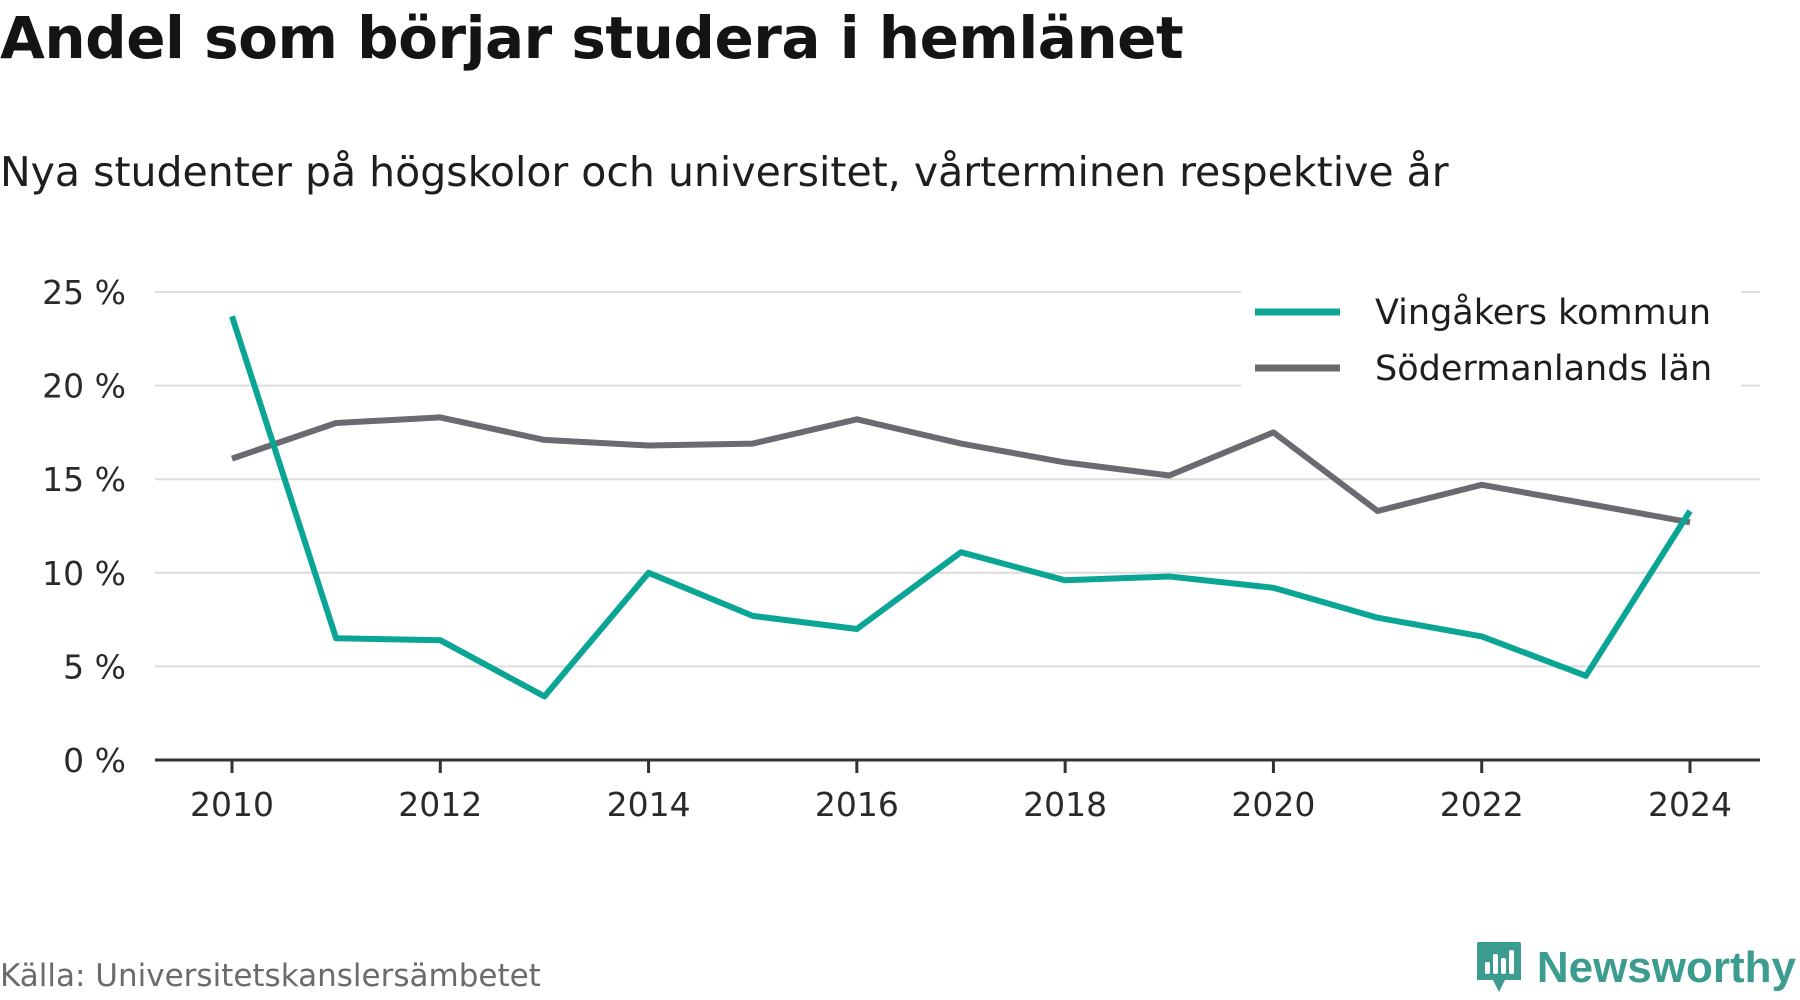 This screenshot has height=1000, width=1800. Describe the element at coordinates (440, 804) in the screenshot. I see `x-tick-label: 2012` at that location.